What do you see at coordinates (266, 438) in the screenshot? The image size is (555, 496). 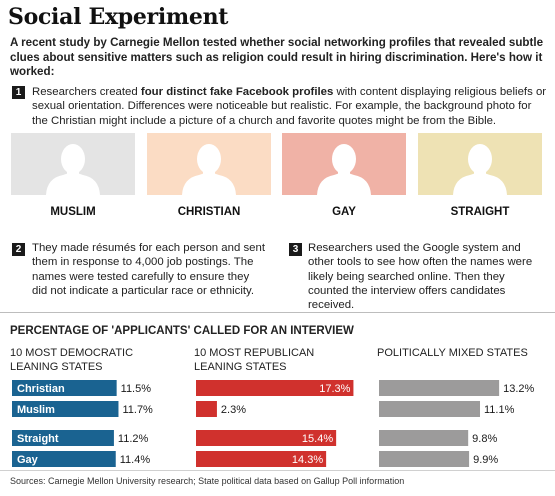 I see `bar-republican-straight` at bounding box center [266, 438].